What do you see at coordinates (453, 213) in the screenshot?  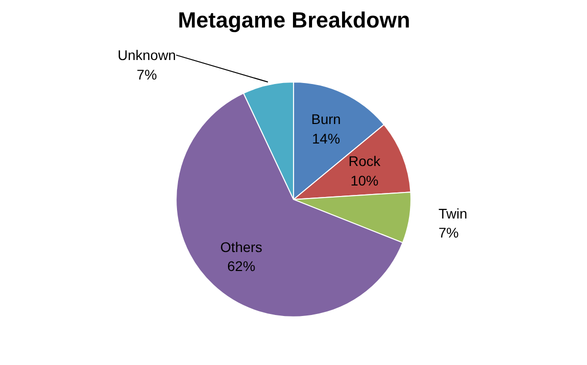 I see `slice-label: Twin` at bounding box center [453, 213].